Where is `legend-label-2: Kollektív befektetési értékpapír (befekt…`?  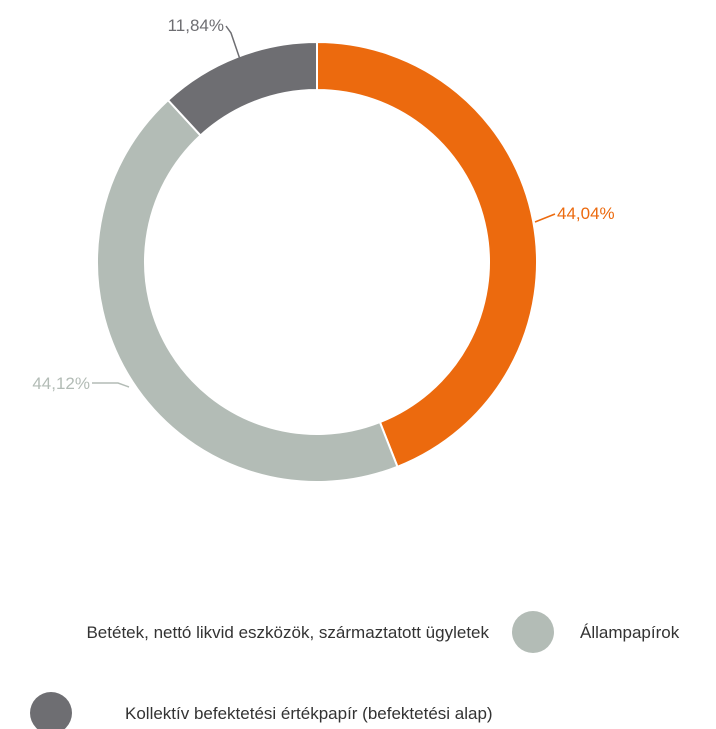
legend-label-2: Kollektív befektetési értékpapír (befekt… is located at coordinates (309, 713).